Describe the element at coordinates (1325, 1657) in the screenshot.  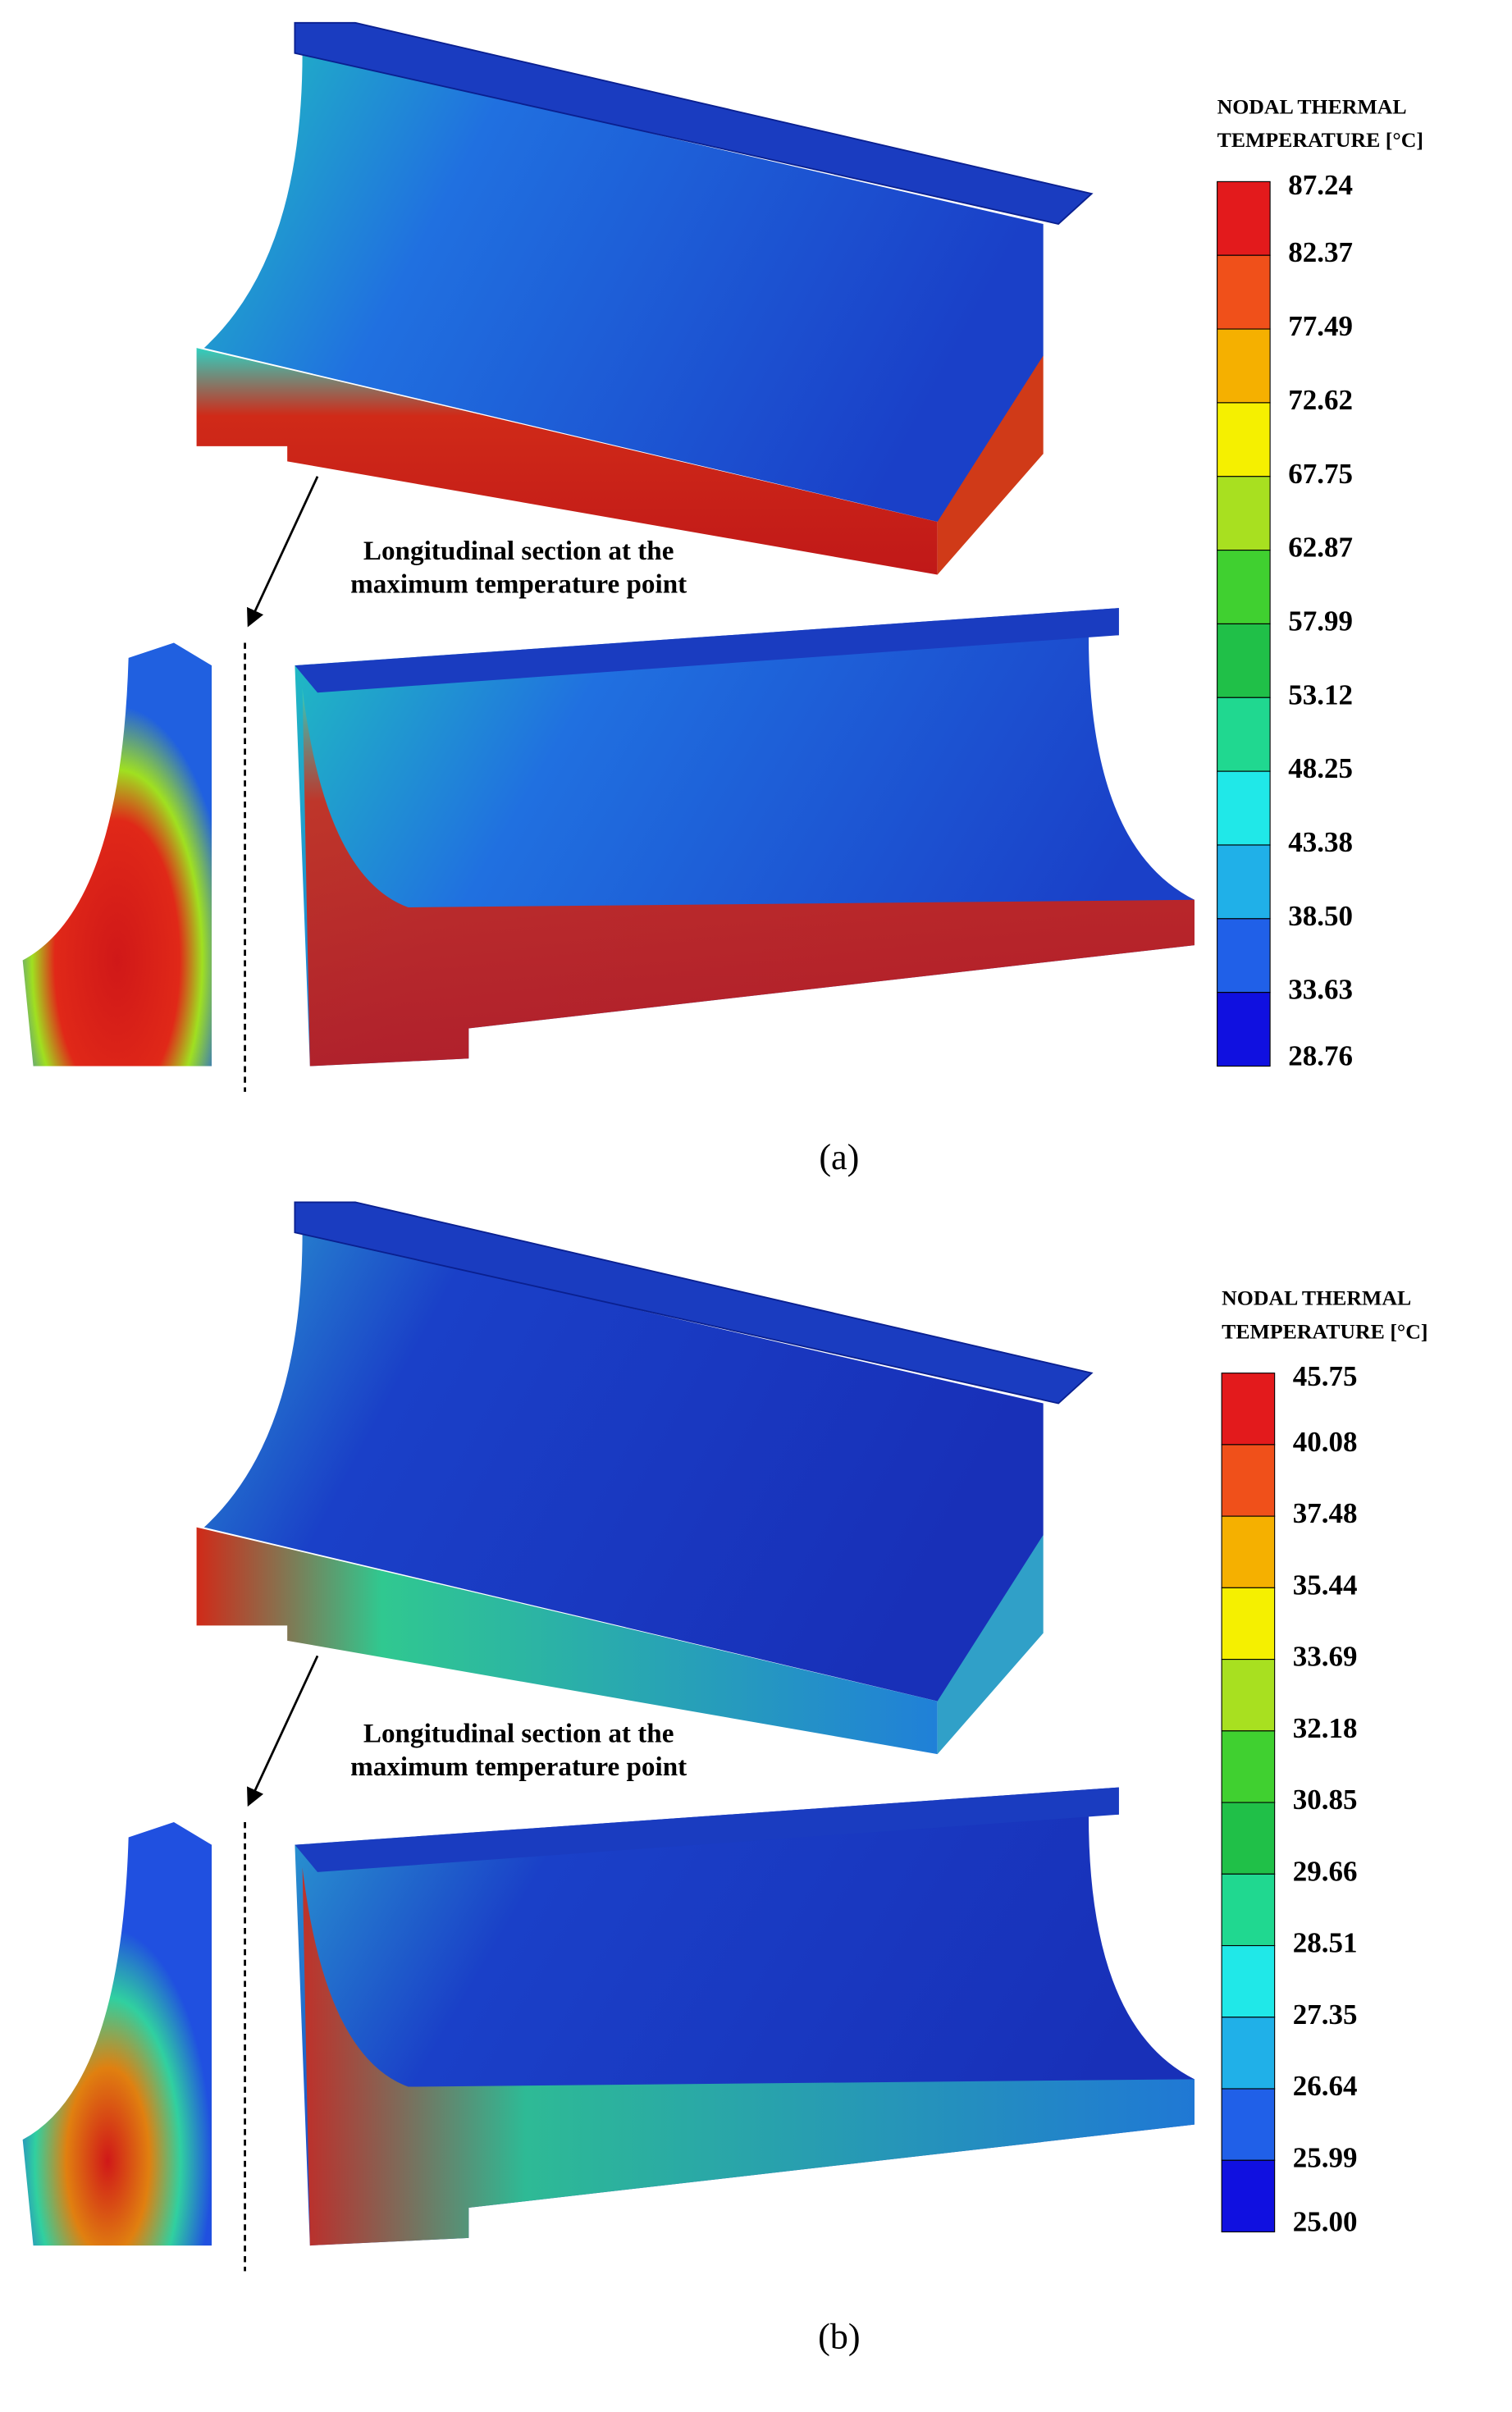
I see `legend-label: 33.69` at that location.